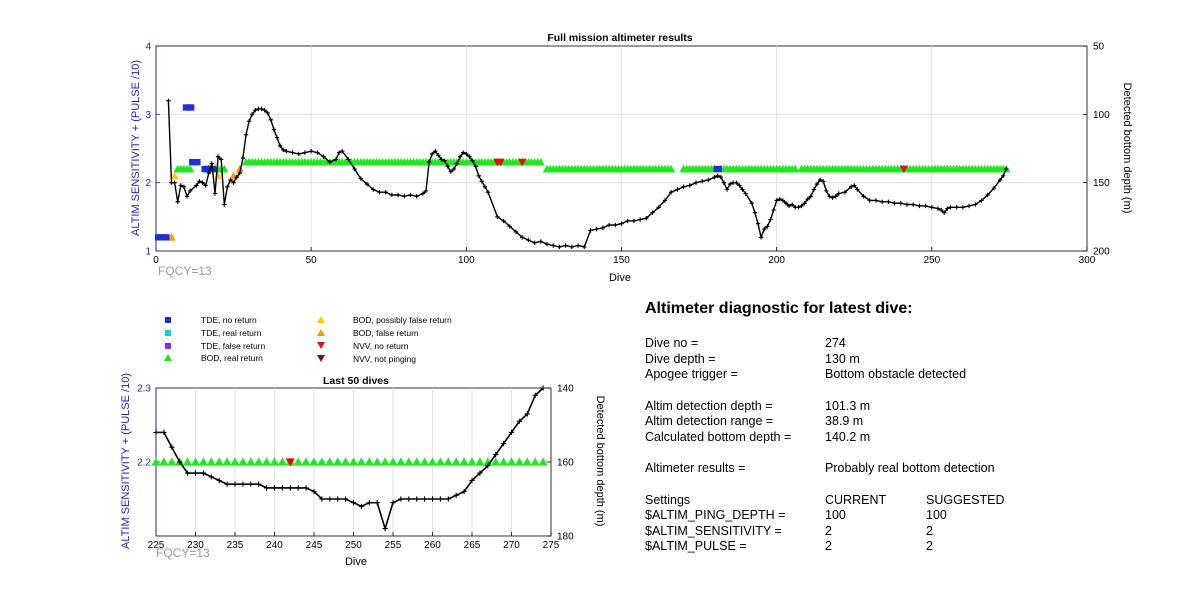 The height and width of the screenshot is (601, 1200). What do you see at coordinates (915, 547) in the screenshot?
I see `row-pulse: $ALTIM_PULSE = 2 2` at bounding box center [915, 547].